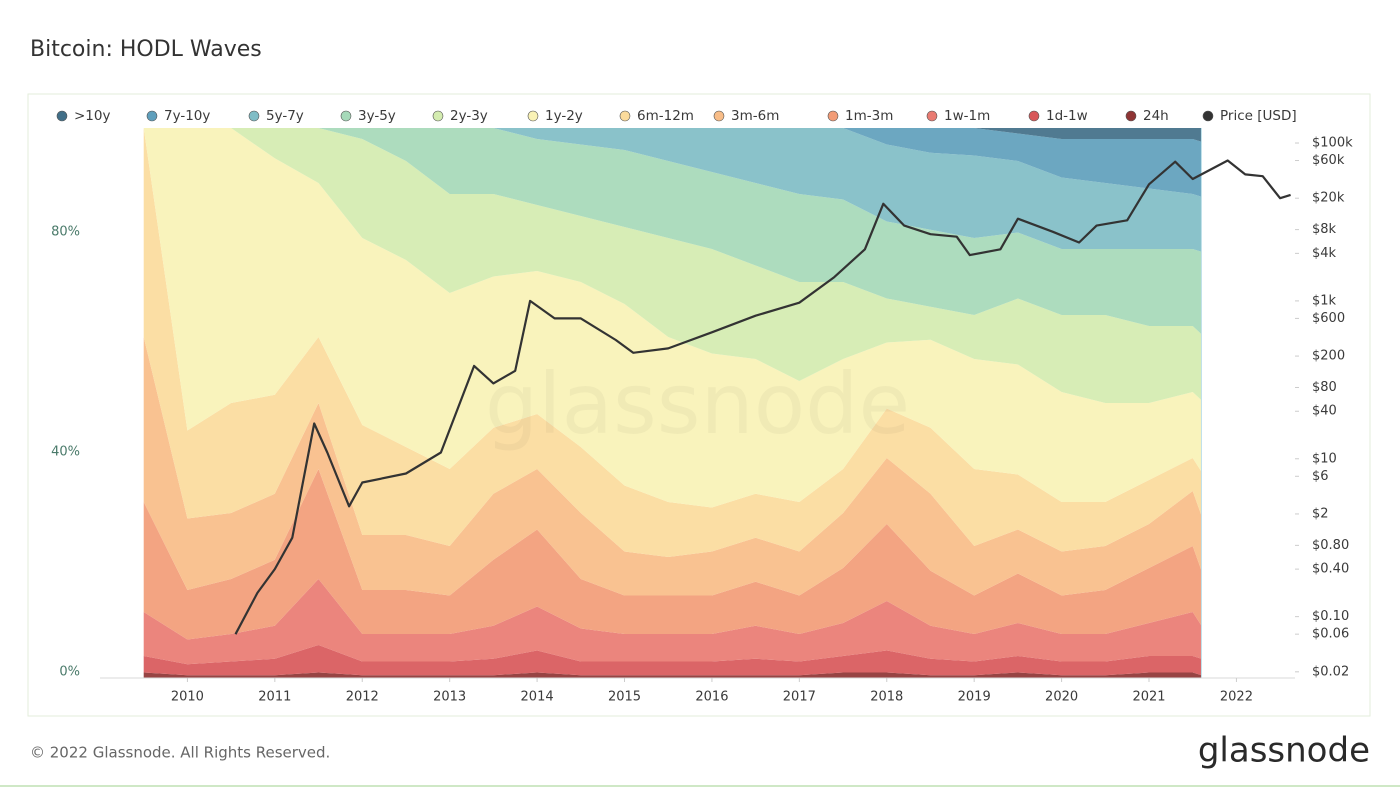  Describe the element at coordinates (92, 116) in the screenshot. I see `legend-label: >10y` at that location.